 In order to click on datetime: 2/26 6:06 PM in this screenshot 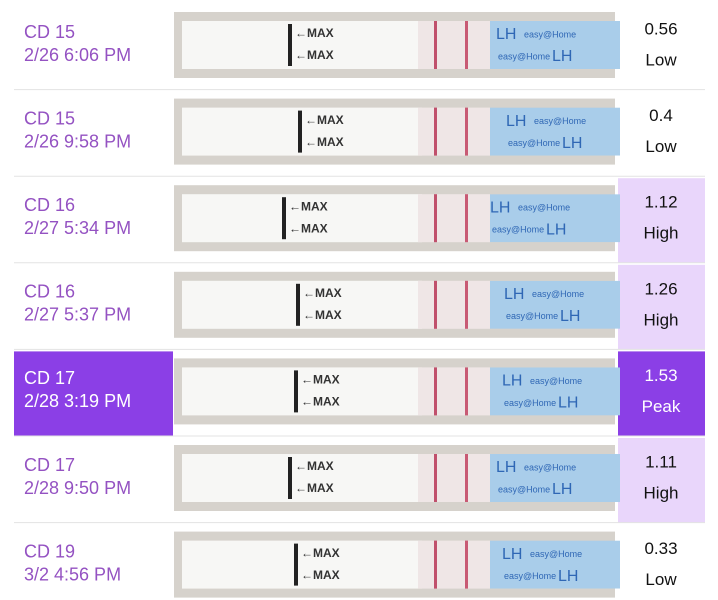, I will do `click(77, 55)`.